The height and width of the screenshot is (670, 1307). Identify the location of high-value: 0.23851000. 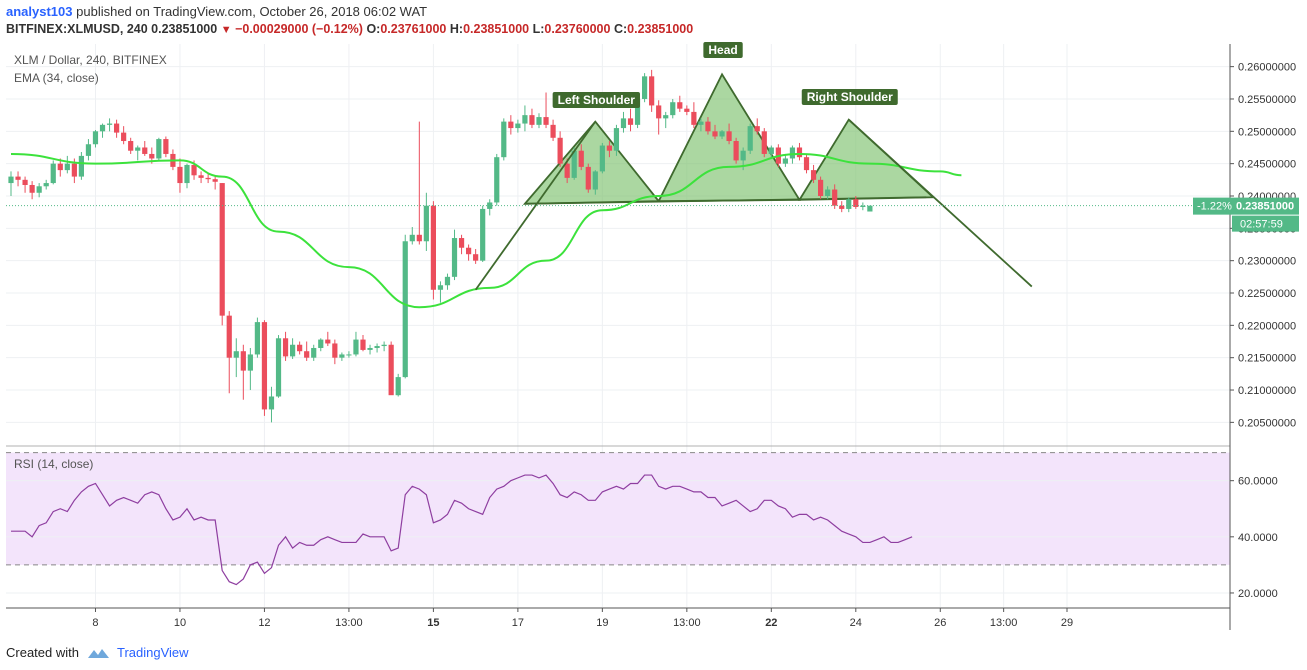
(496, 29).